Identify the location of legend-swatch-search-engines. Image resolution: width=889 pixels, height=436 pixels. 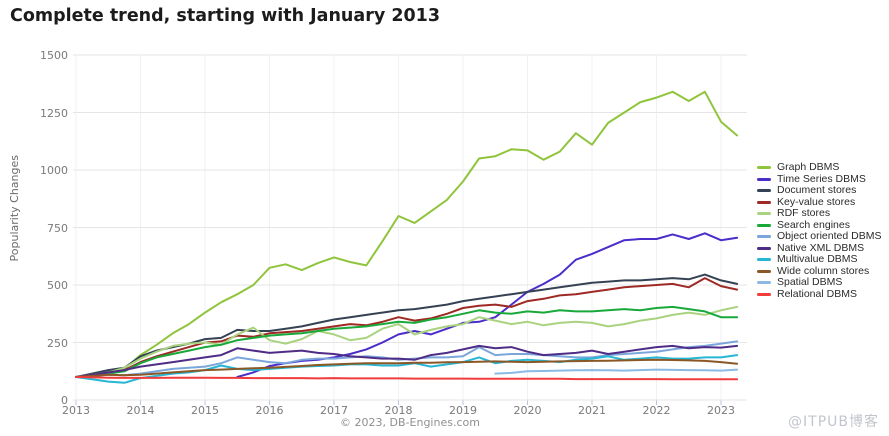
(764, 225).